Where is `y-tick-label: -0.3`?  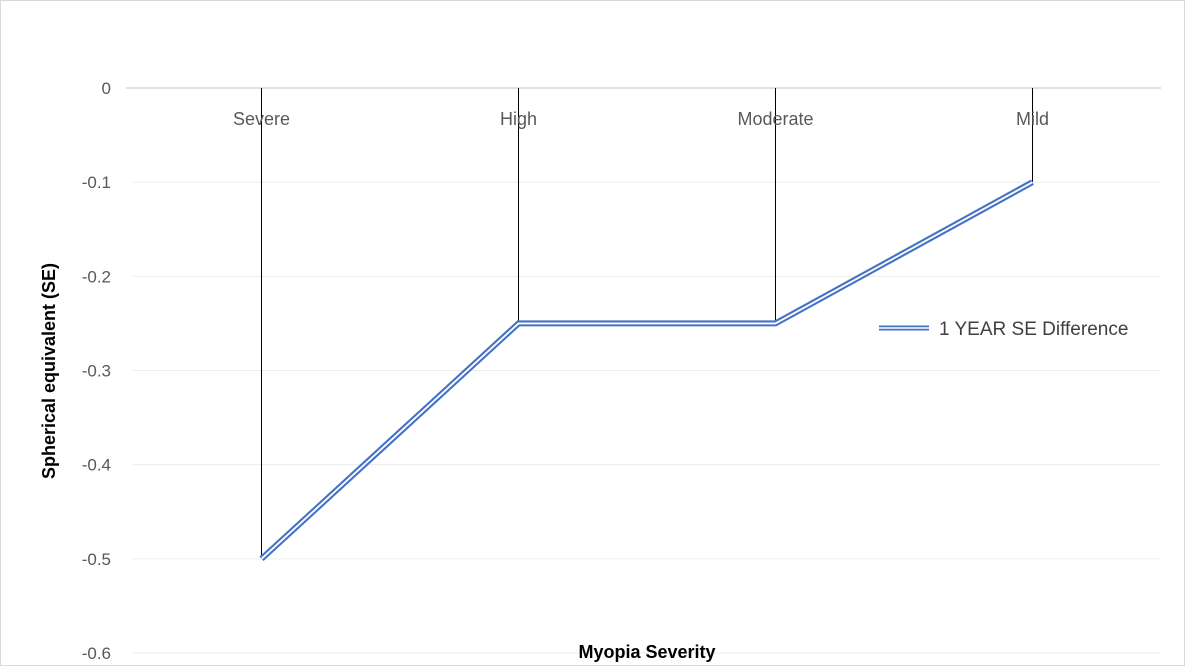 y-tick-label: -0.3 is located at coordinates (96, 371).